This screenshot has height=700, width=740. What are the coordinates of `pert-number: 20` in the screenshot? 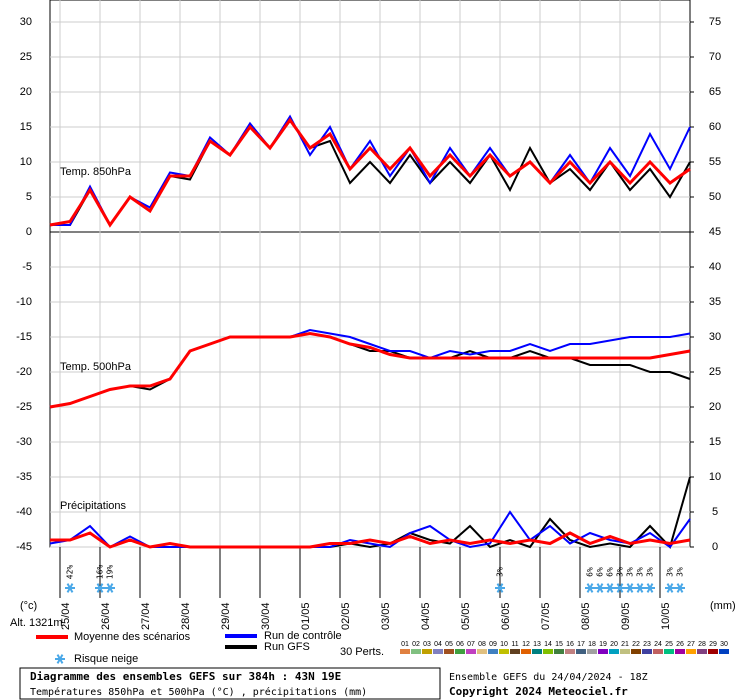 It's located at (614, 644).